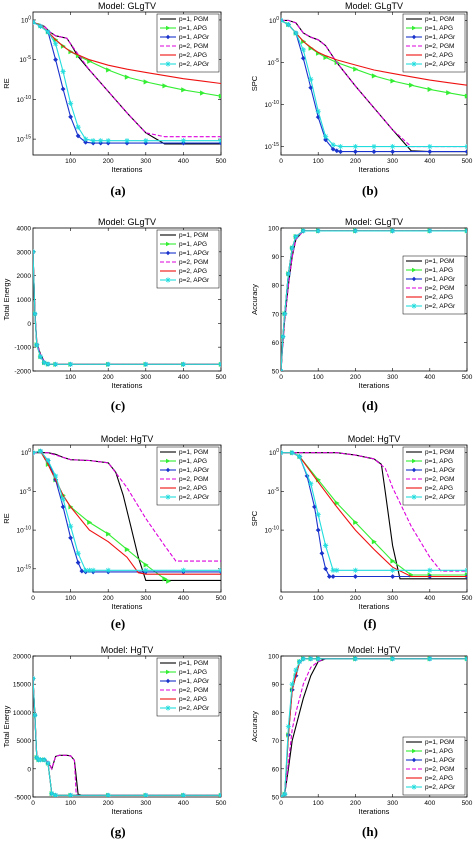 The width and height of the screenshot is (474, 843). Describe the element at coordinates (370, 831) in the screenshot. I see `panel-caption: (h)` at that location.